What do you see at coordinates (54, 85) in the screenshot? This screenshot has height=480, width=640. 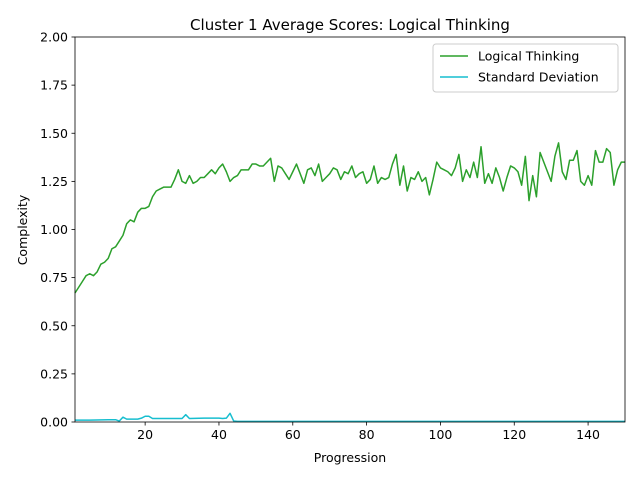 I see `y-tick-label: 1.75` at bounding box center [54, 85].